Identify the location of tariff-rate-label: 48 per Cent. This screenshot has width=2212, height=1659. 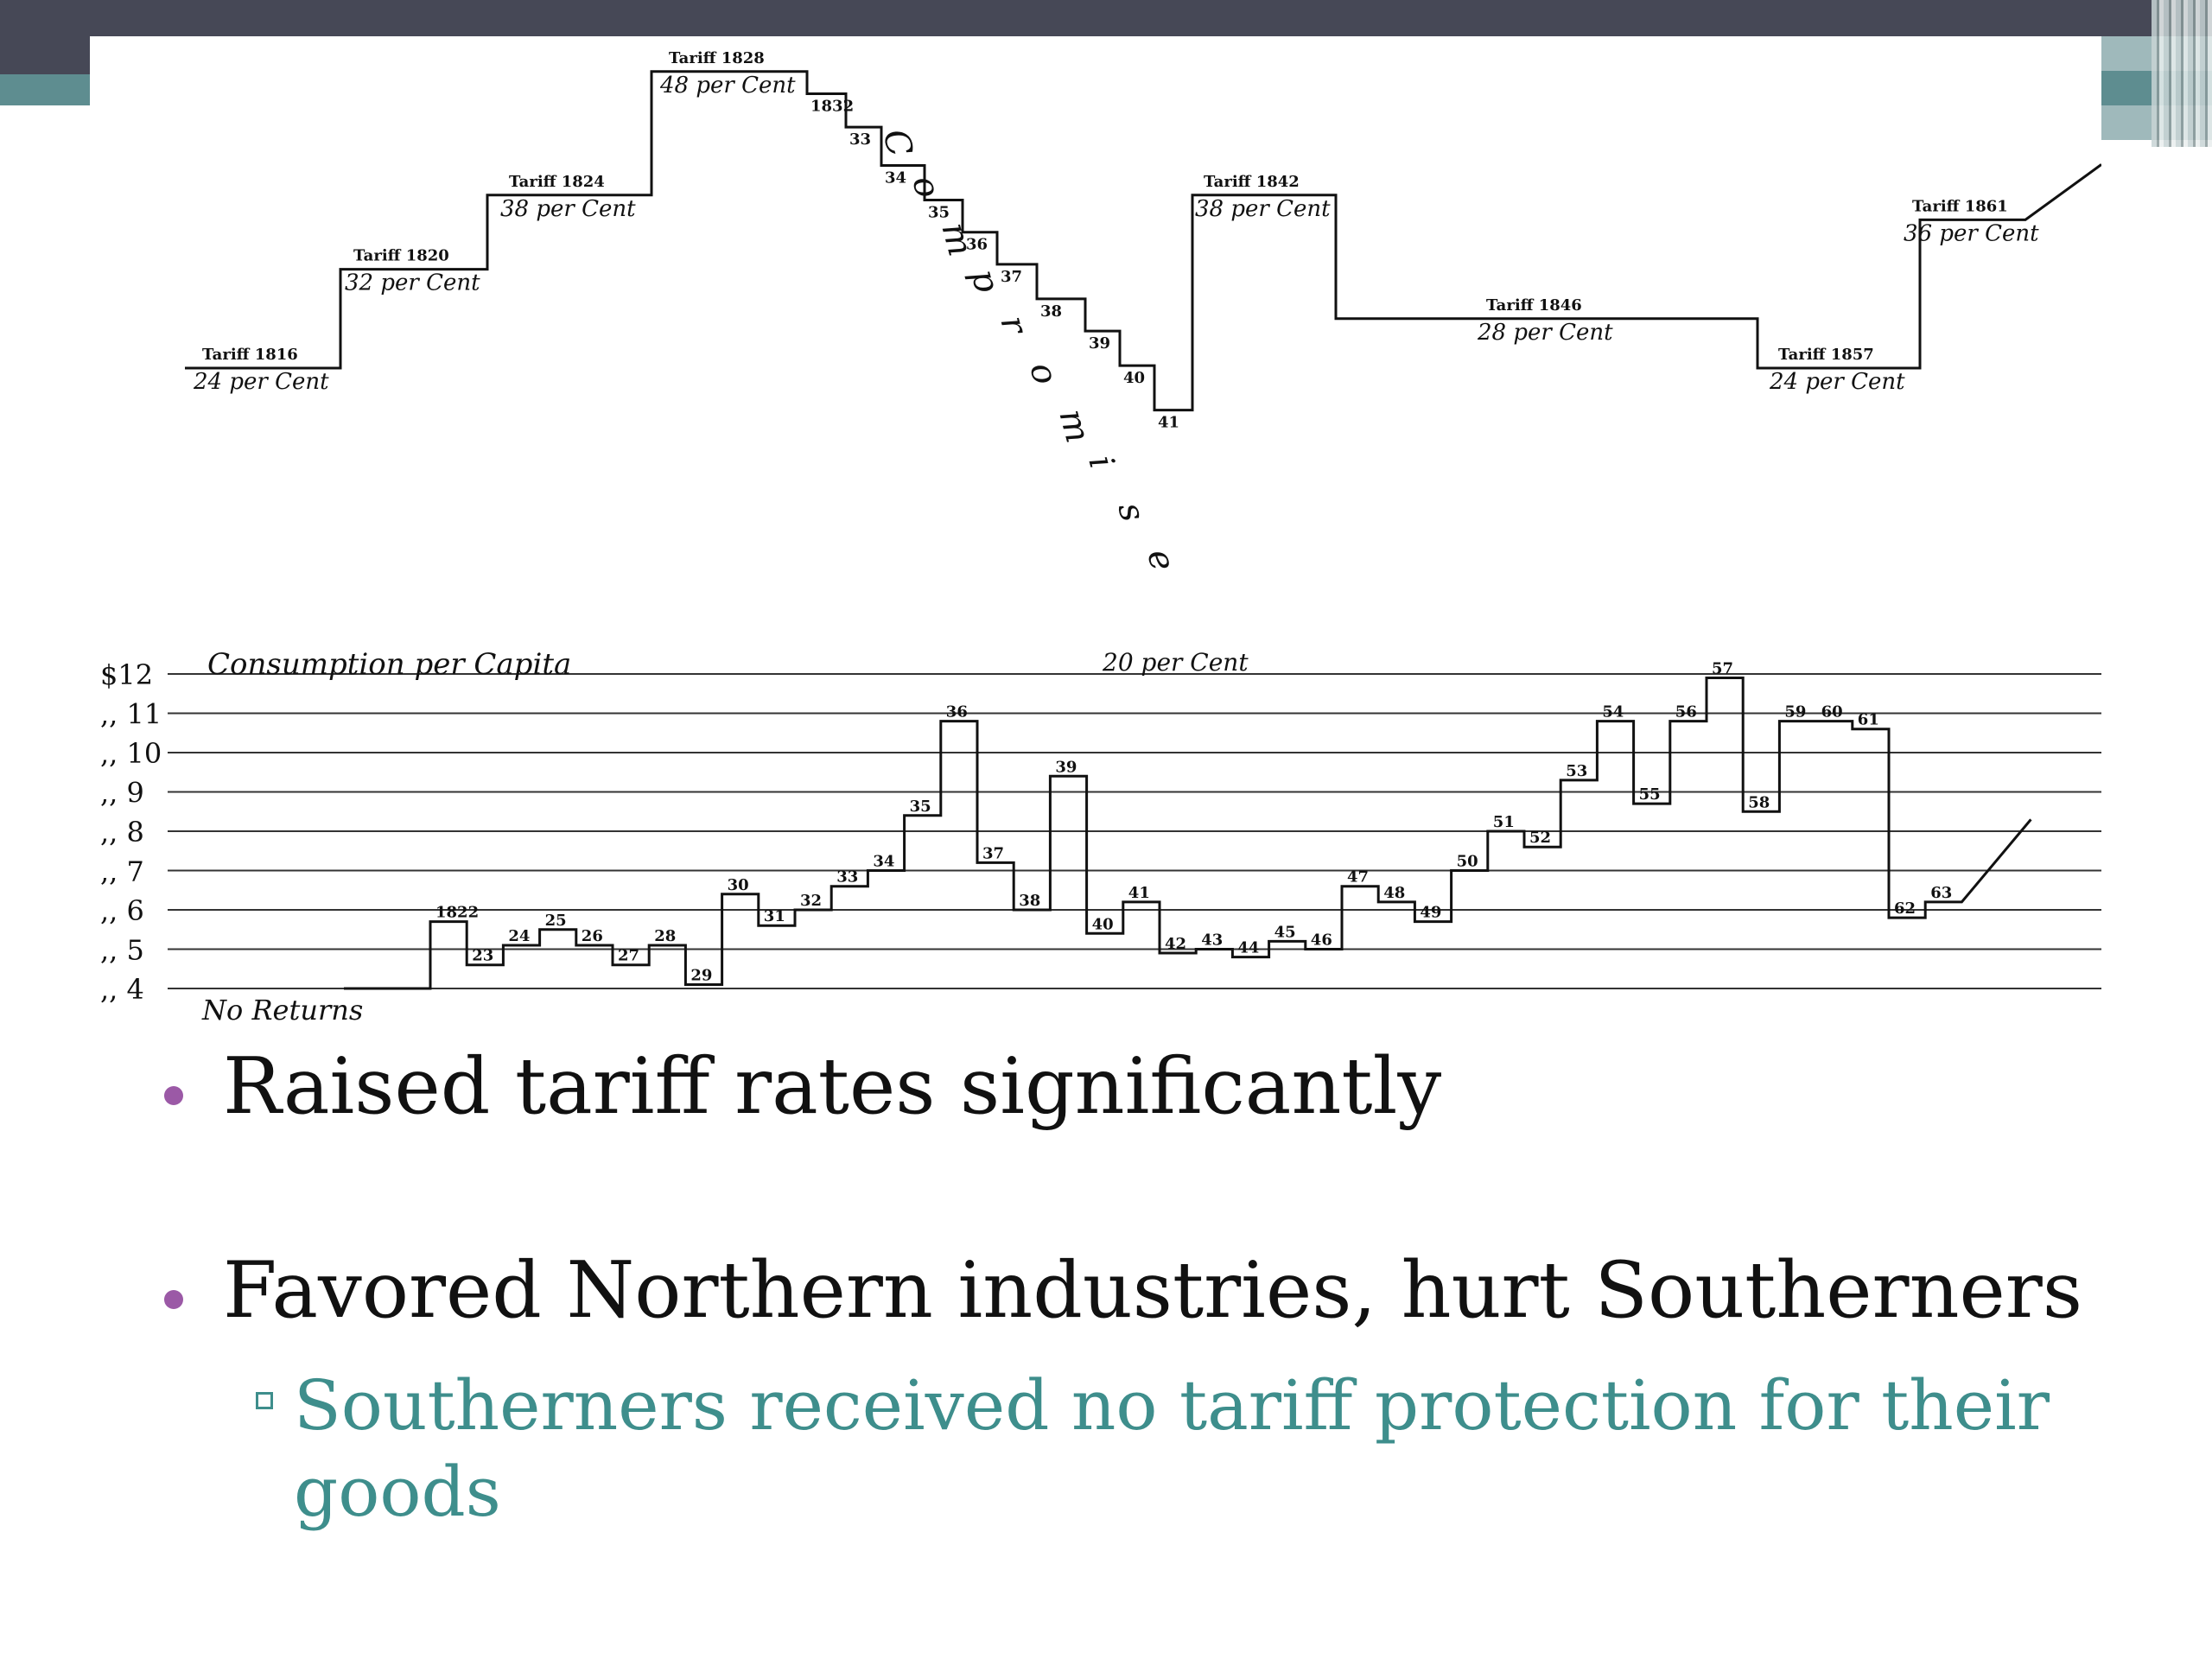
(727, 86).